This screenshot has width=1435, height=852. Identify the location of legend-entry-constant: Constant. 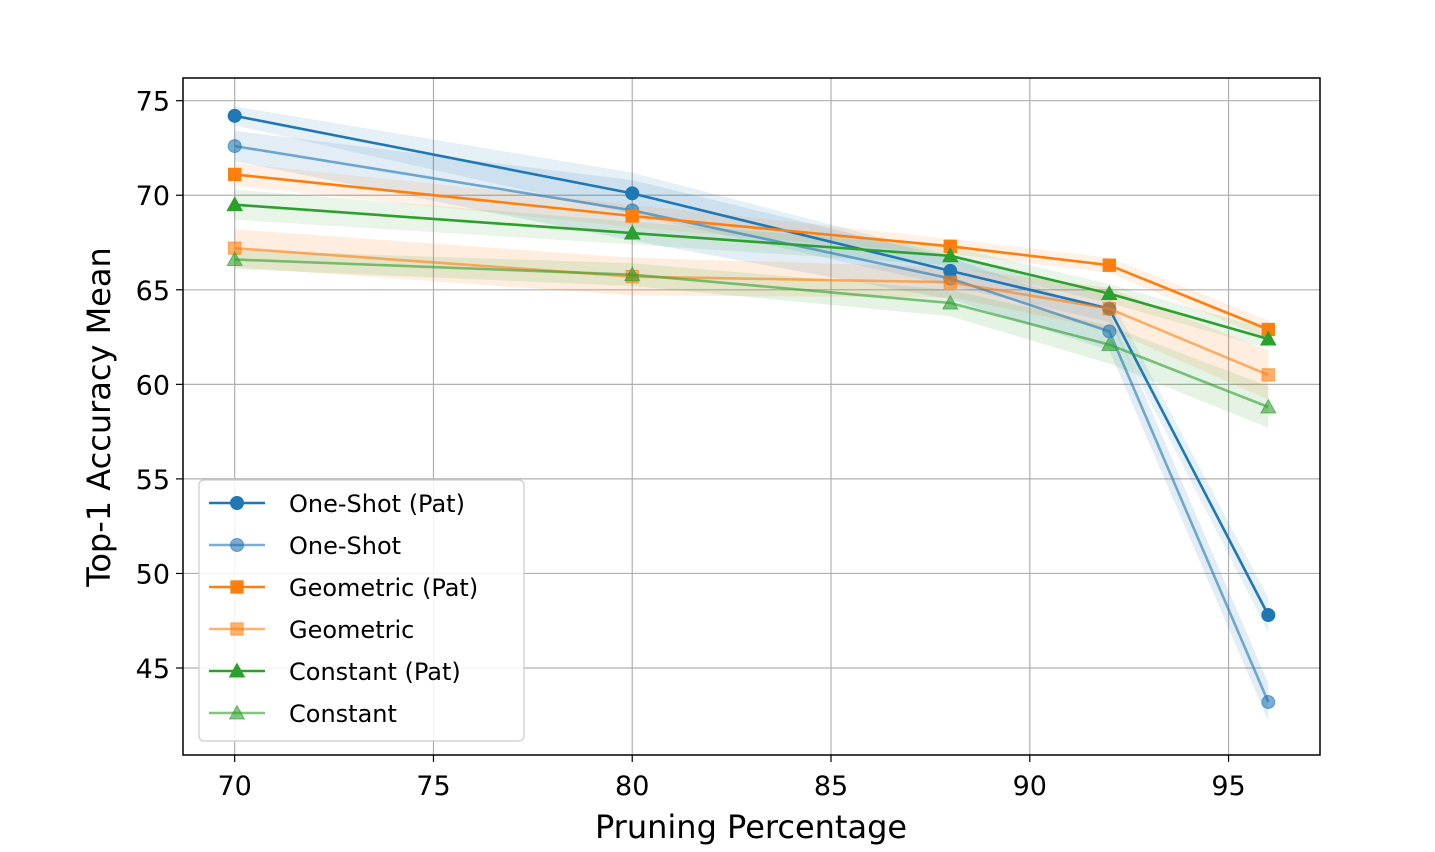
(303, 714).